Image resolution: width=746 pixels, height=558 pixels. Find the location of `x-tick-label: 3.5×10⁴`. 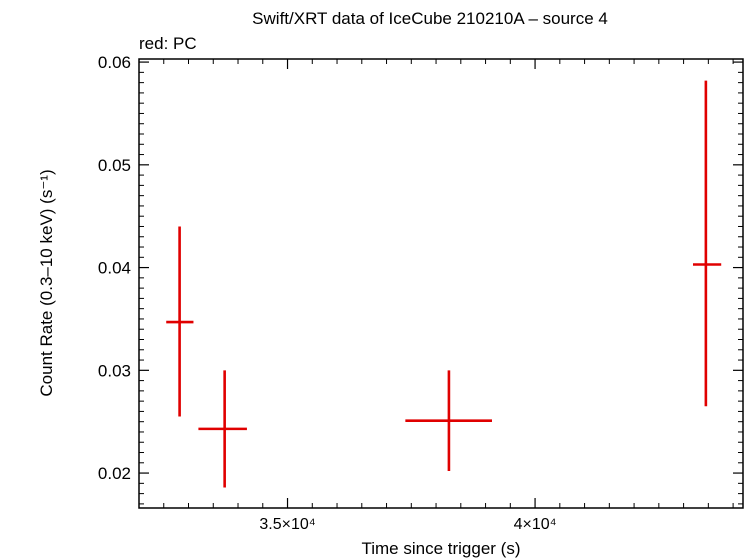

x-tick-label: 3.5×10⁴ is located at coordinates (287, 524).